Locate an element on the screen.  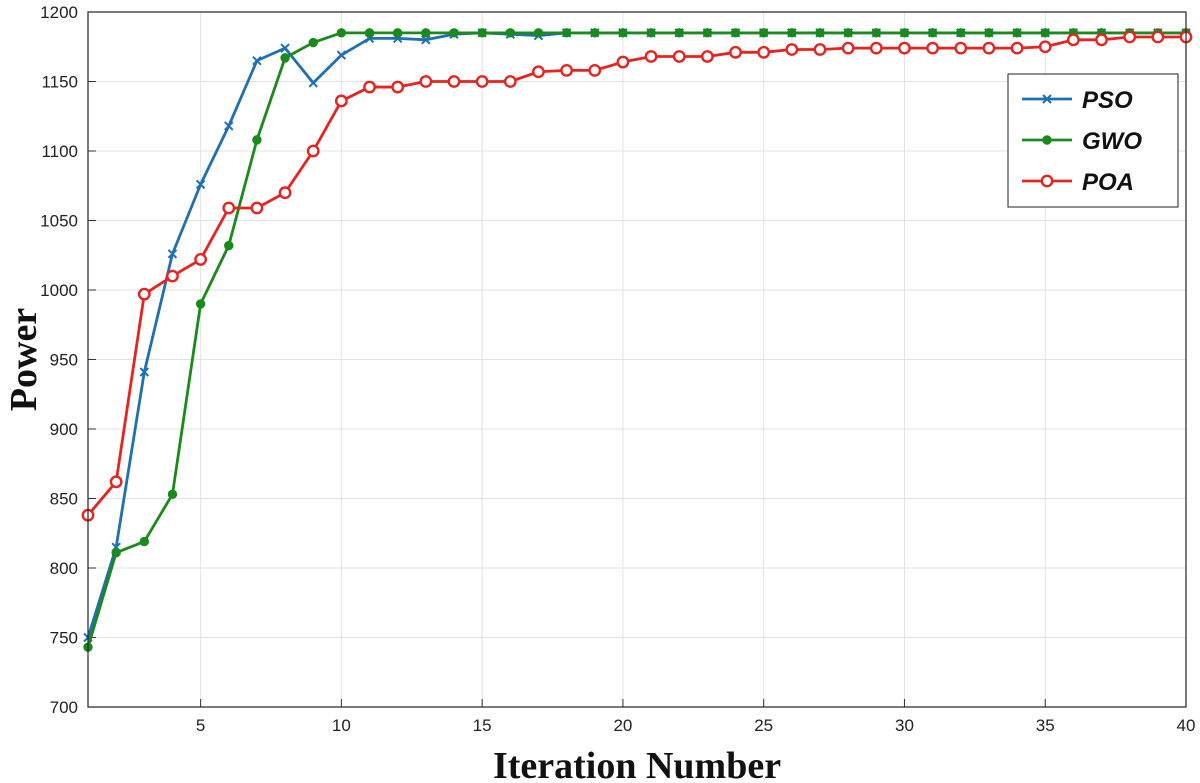
legend-item-gwo: GWO is located at coordinates (1082, 141).